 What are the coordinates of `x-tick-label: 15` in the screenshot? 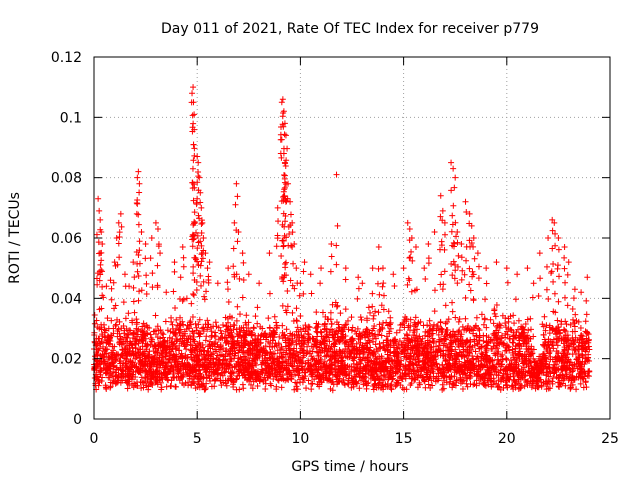 It's located at (404, 439).